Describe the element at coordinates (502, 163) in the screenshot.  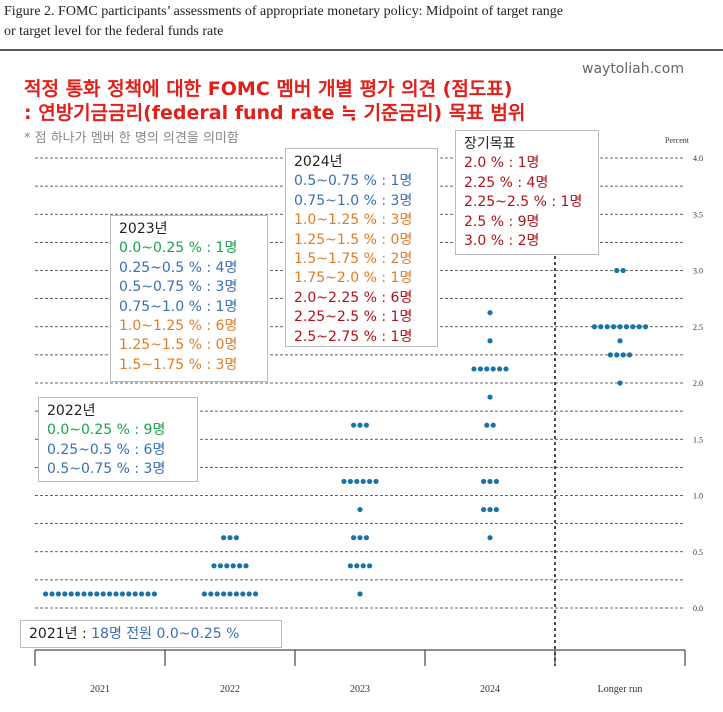
I see `box-line: 2.0 % : 1명` at that location.